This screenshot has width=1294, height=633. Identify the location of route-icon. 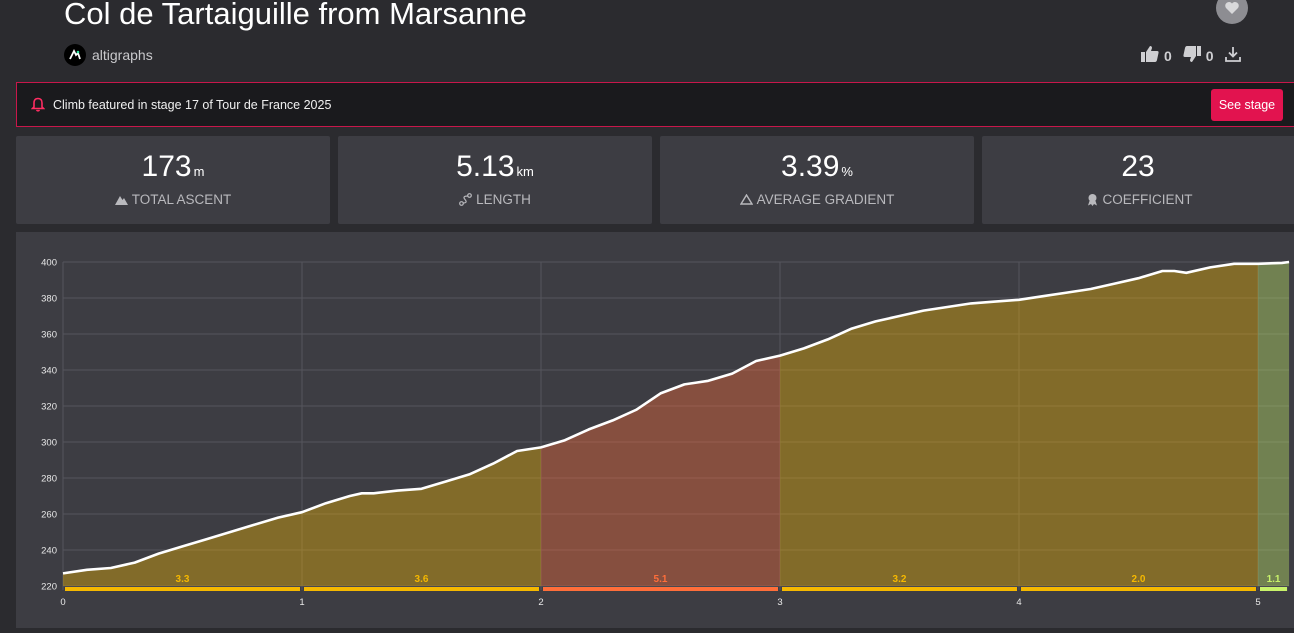
(466, 199).